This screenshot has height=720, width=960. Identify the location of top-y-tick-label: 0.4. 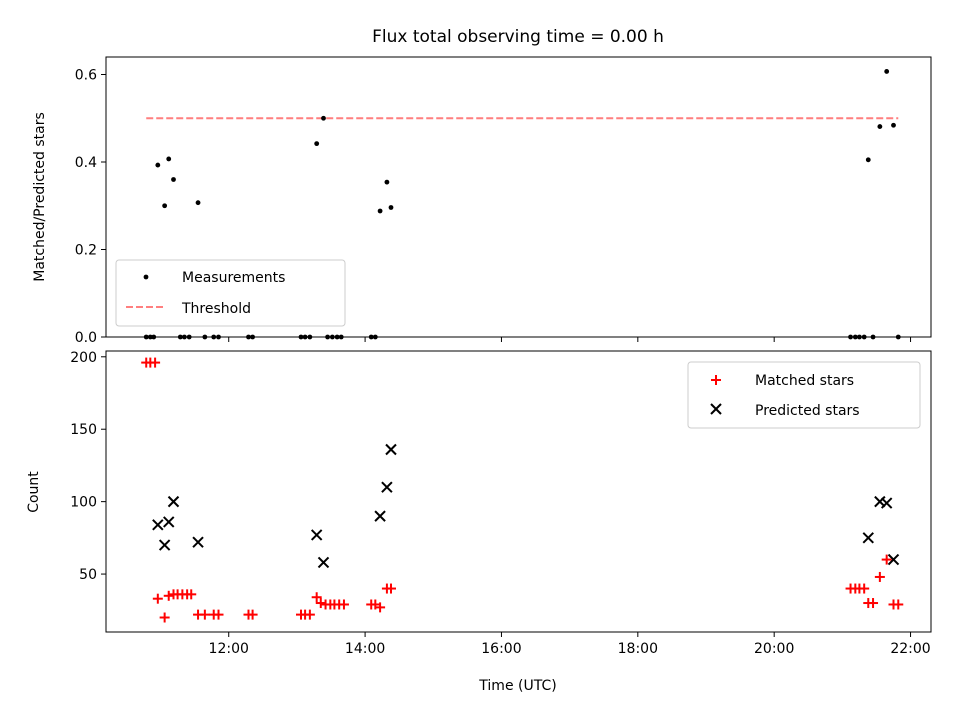
(86, 163).